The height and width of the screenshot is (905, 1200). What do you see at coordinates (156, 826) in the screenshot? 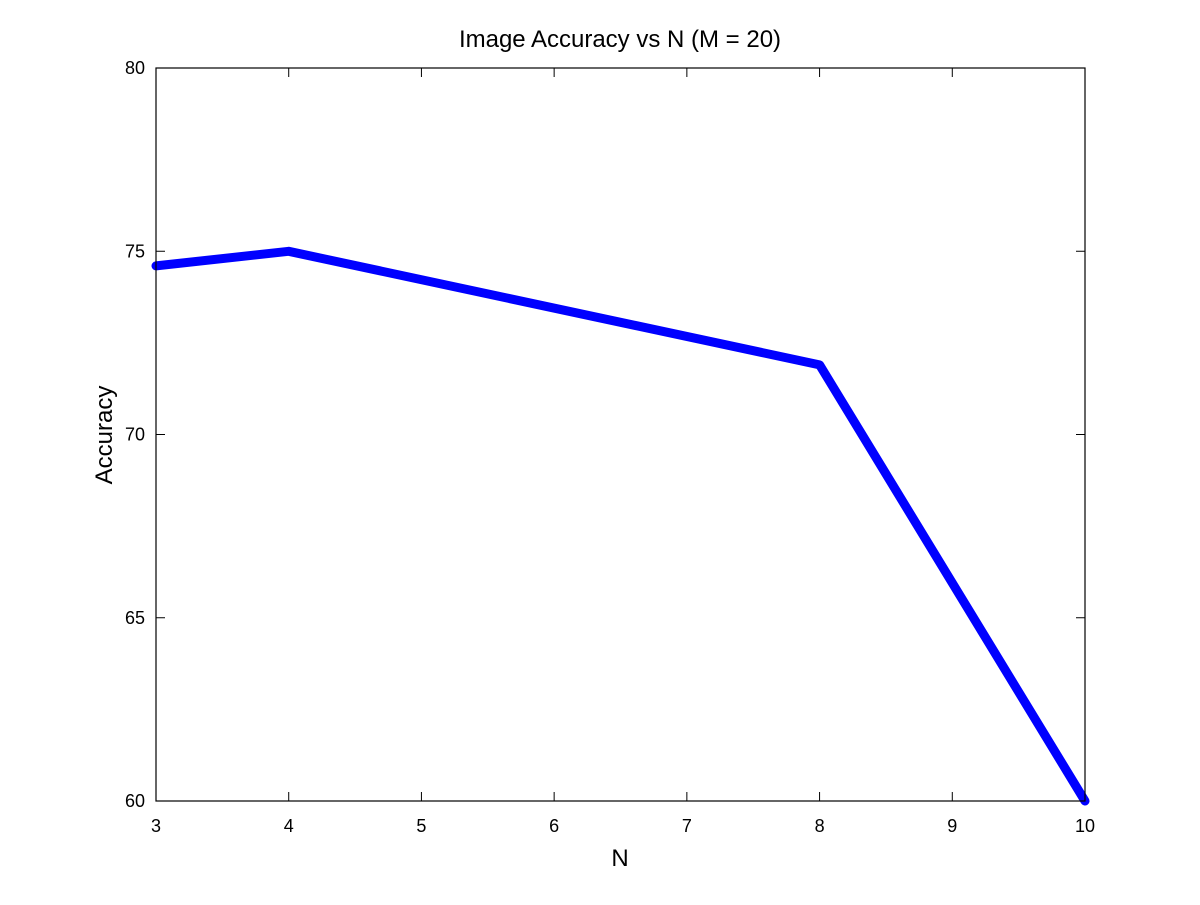
I see `x-tick-label: 3` at bounding box center [156, 826].